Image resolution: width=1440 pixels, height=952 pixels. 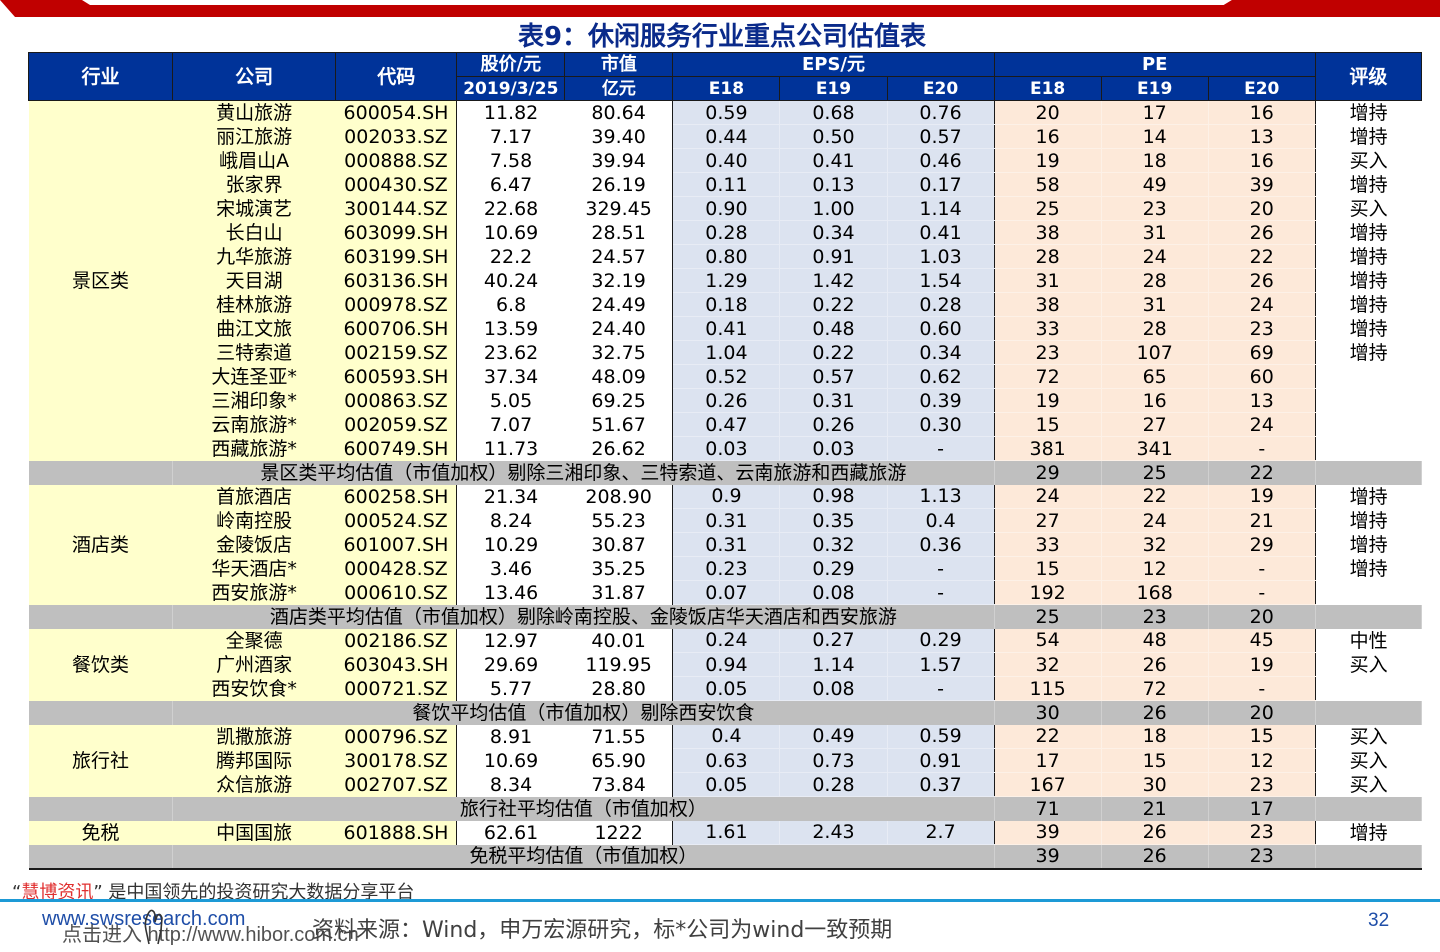 What do you see at coordinates (726, 424) in the screenshot?
I see `eps-cell: 0.47` at bounding box center [726, 424].